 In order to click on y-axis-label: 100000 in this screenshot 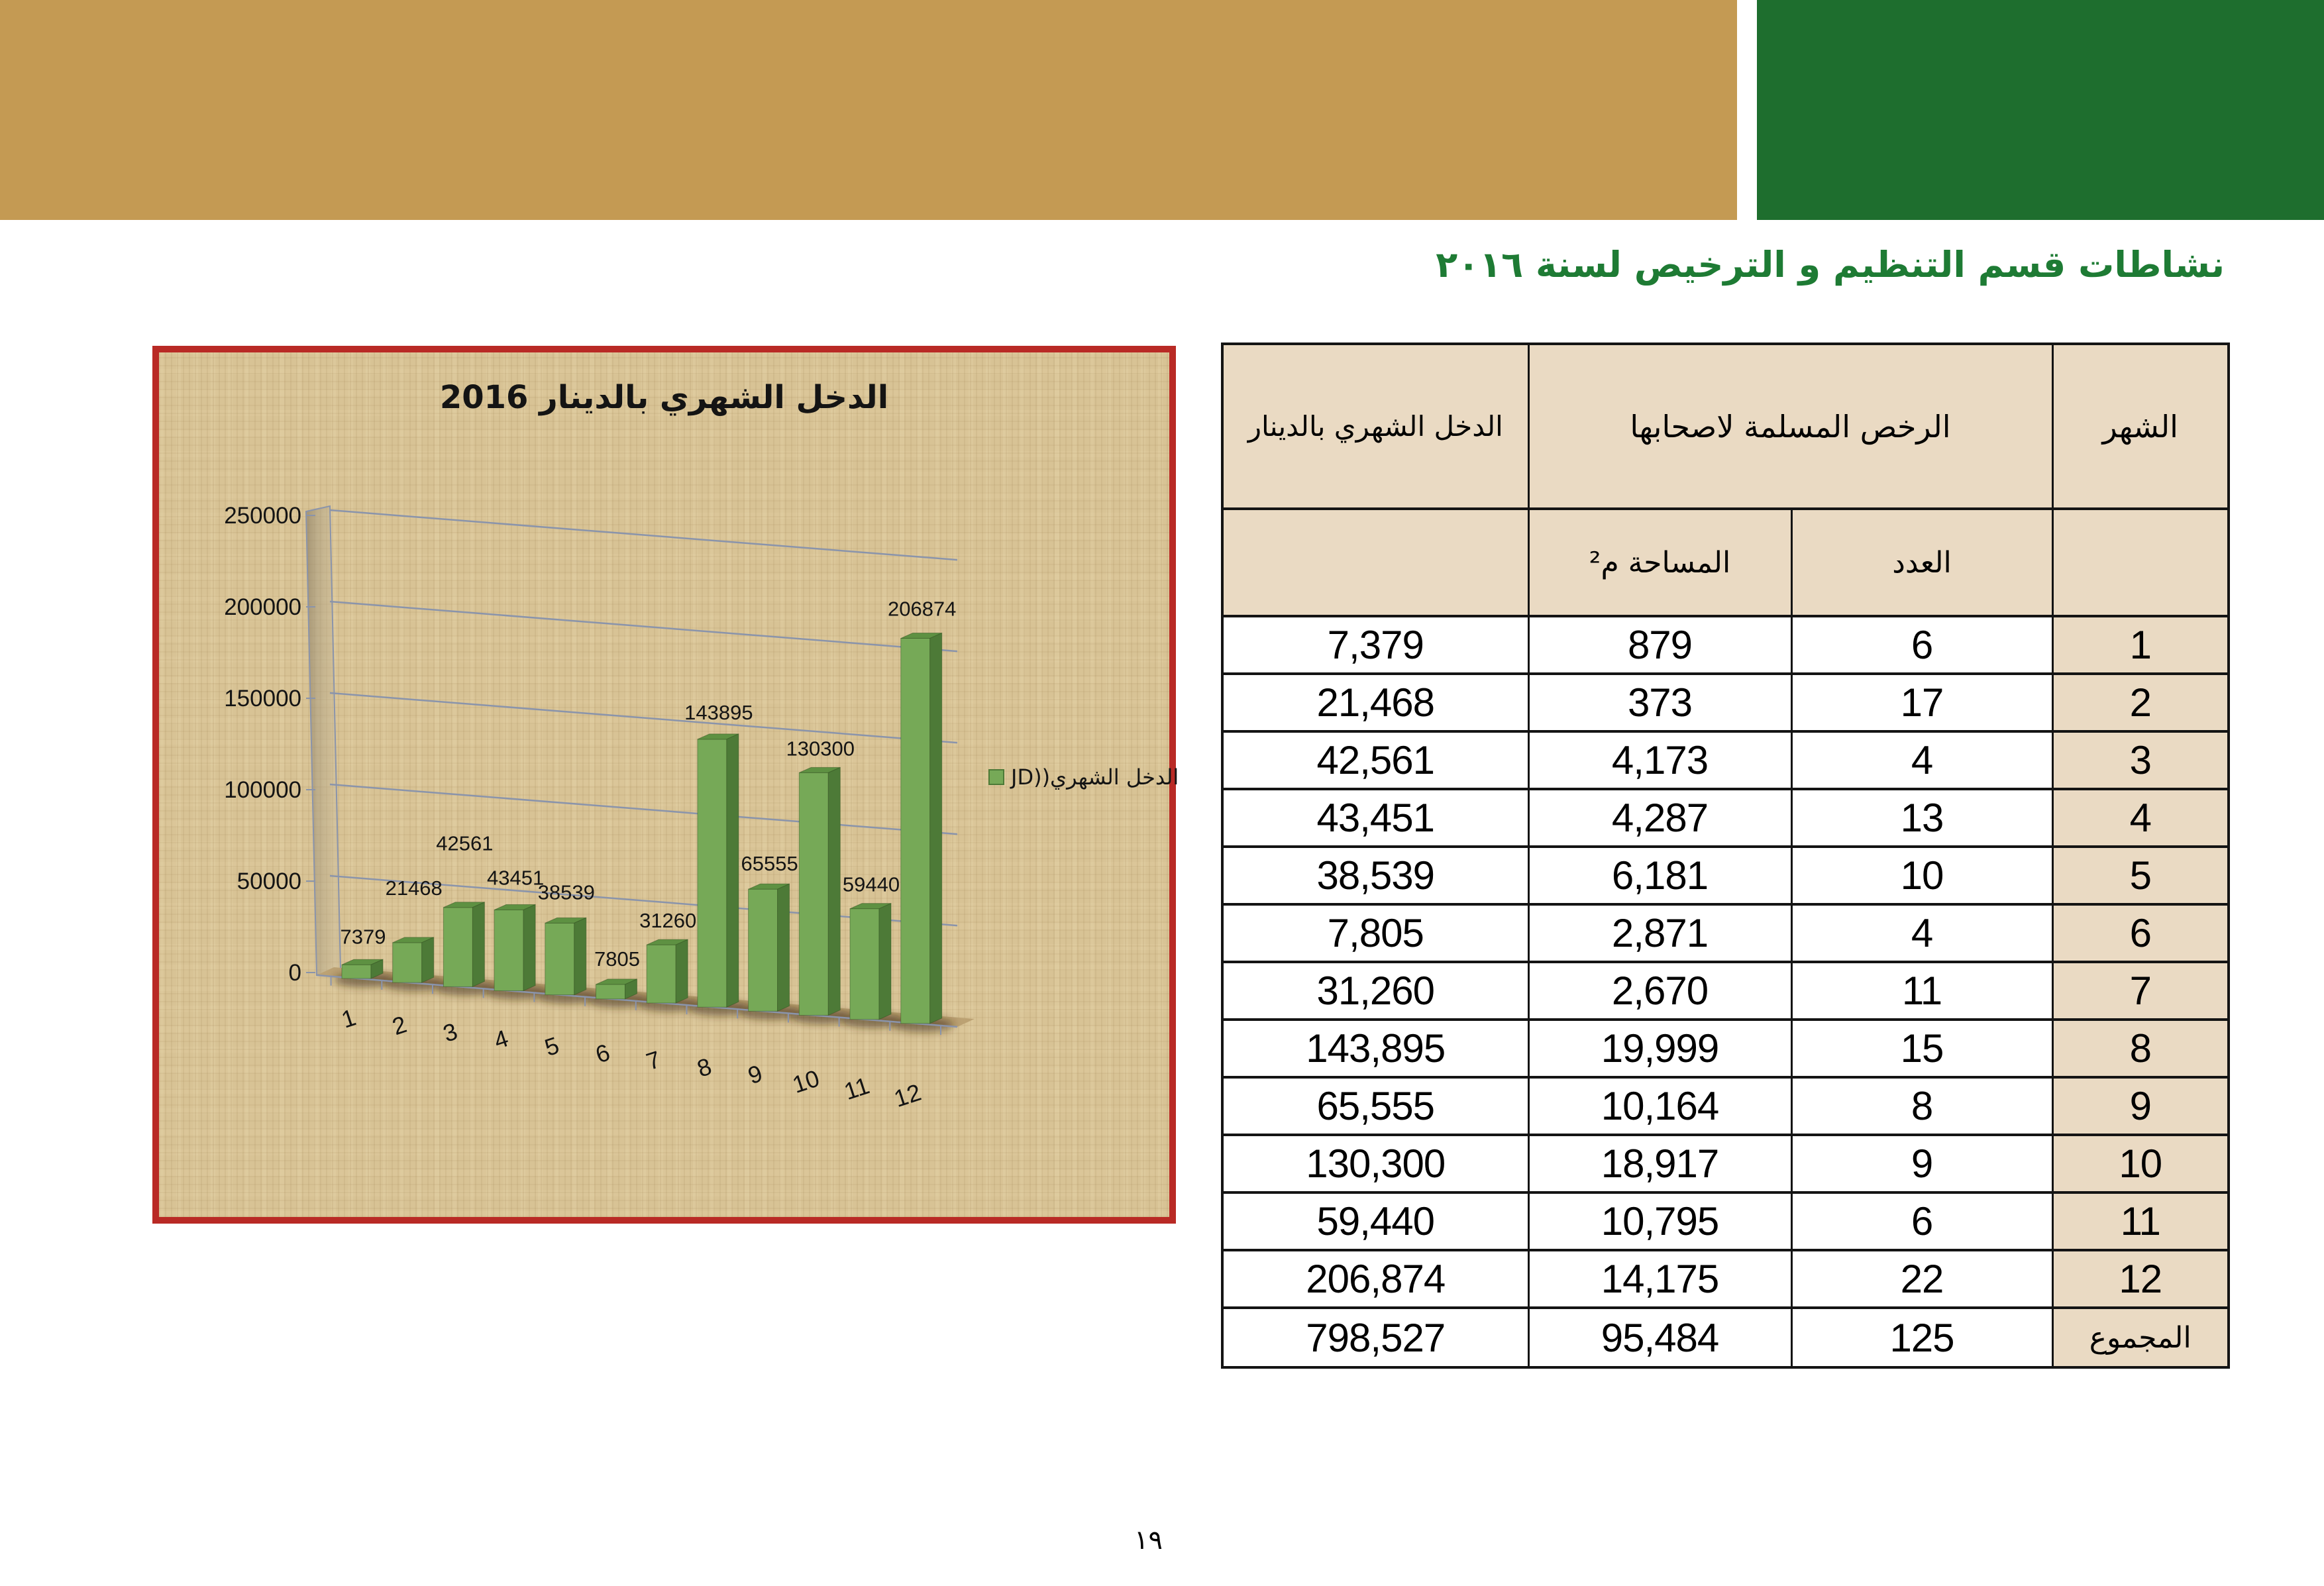, I will do `click(262, 790)`.